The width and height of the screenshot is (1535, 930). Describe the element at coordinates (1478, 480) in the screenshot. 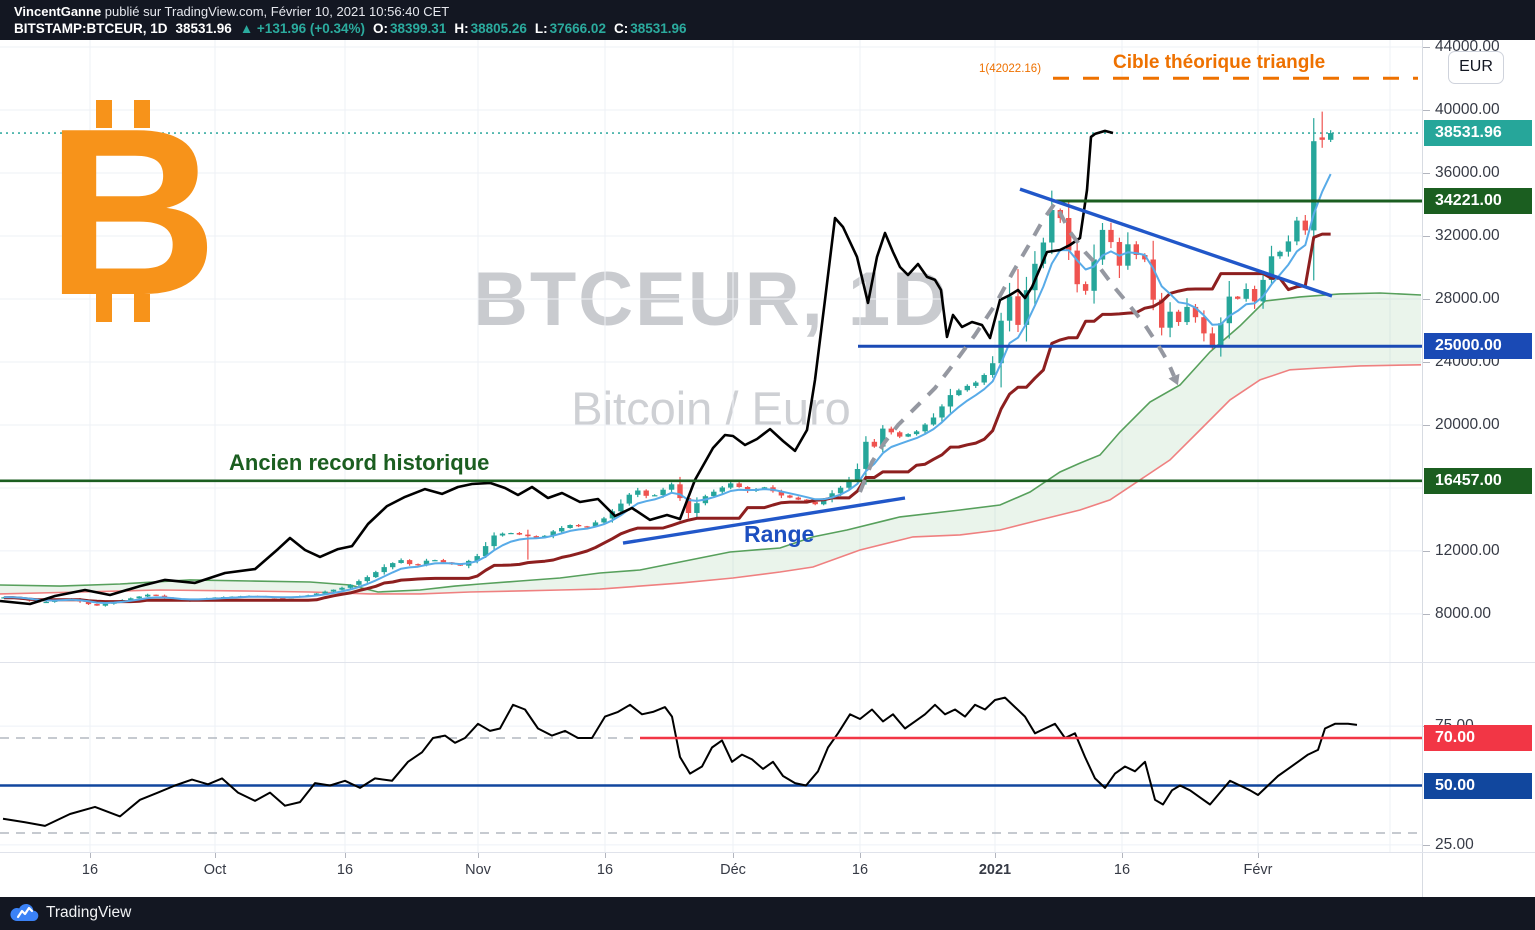

I see `ath-level-badge: 16457.00` at that location.